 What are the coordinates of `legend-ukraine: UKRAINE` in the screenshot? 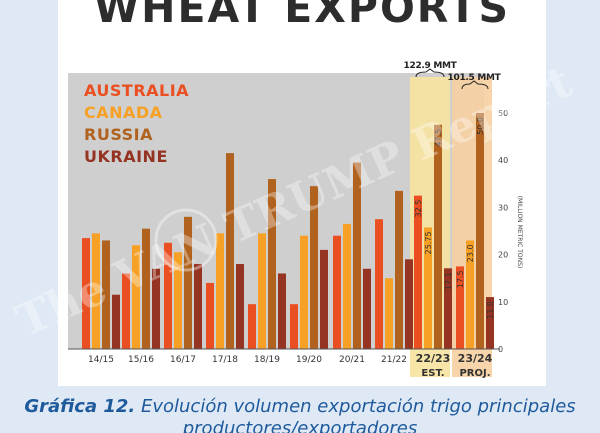 It's located at (126, 156).